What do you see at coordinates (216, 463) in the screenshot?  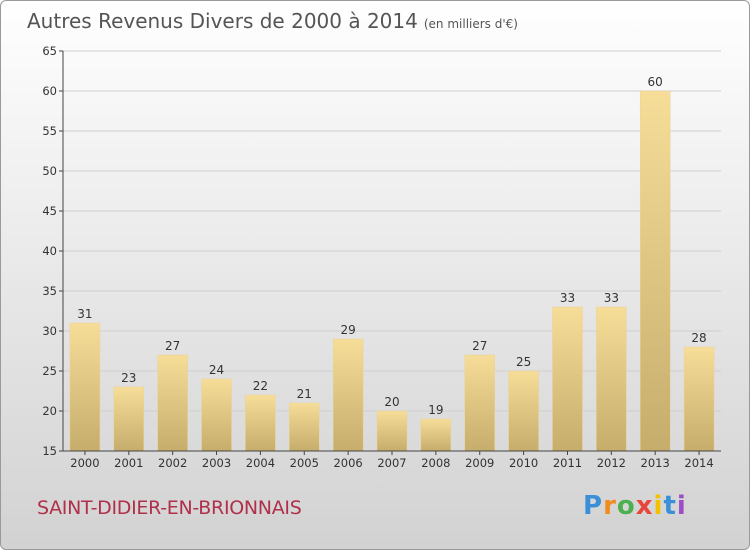 I see `x-tick-label: 2003` at bounding box center [216, 463].